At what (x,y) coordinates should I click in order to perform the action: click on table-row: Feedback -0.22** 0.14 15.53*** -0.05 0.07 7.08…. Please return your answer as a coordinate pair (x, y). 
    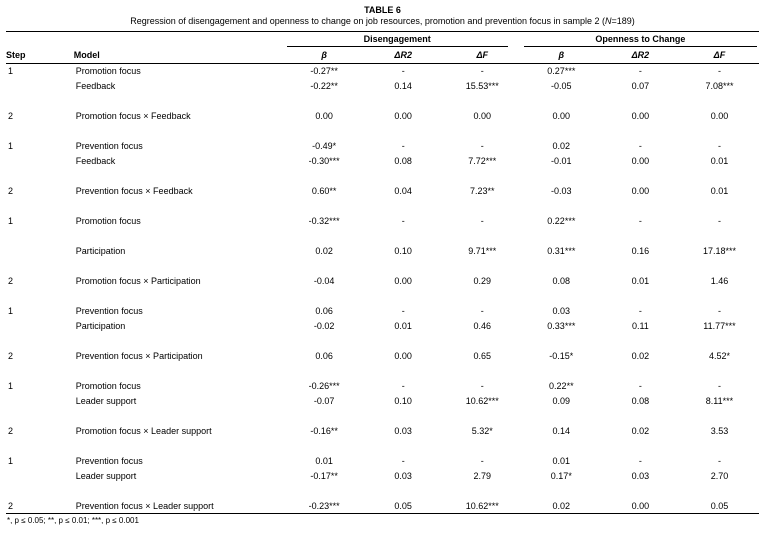
    Looking at the image, I should click on (382, 86).